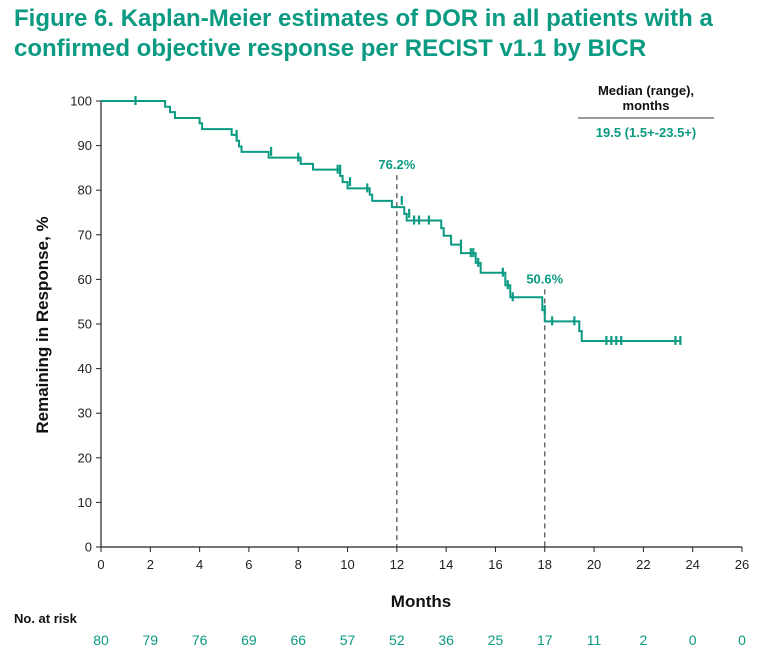  Describe the element at coordinates (692, 564) in the screenshot. I see `x-tick-label: 24` at that location.